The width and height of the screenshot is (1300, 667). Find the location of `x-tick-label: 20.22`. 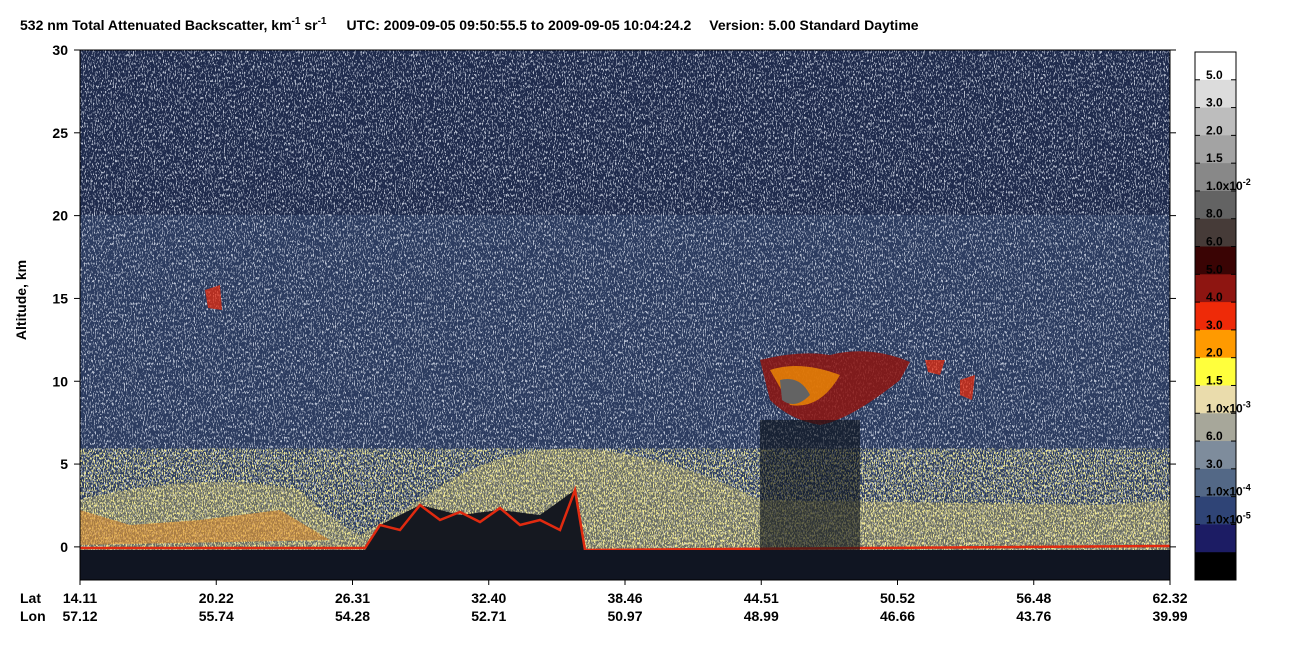

x-tick-label: 20.22 is located at coordinates (216, 598).